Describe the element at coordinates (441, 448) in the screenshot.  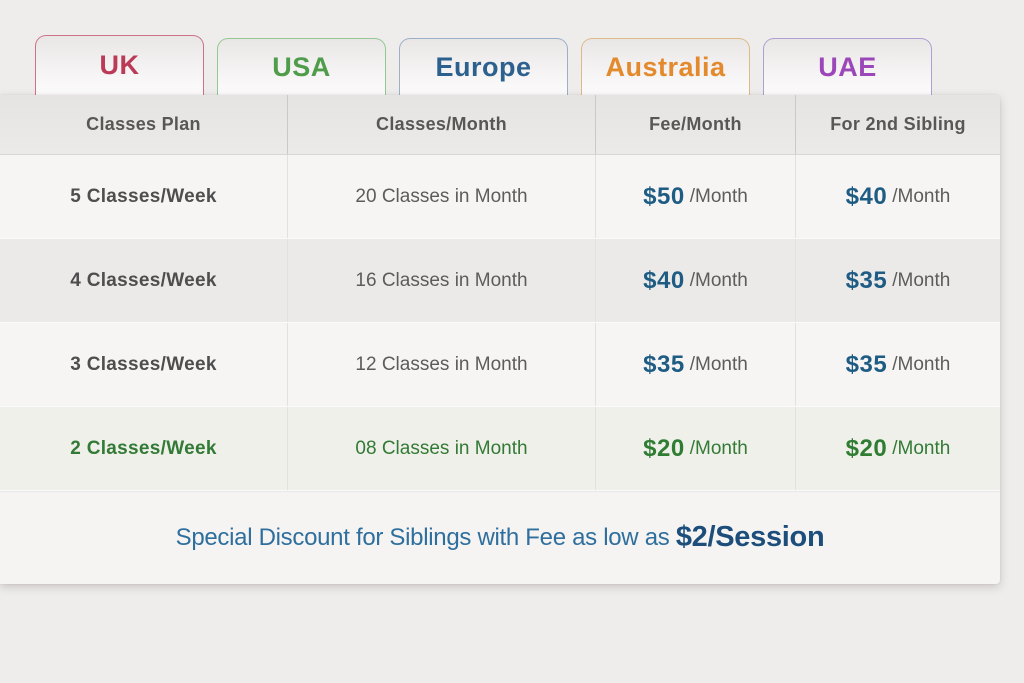
I see `classes-cell: 08 Classes in Month` at that location.